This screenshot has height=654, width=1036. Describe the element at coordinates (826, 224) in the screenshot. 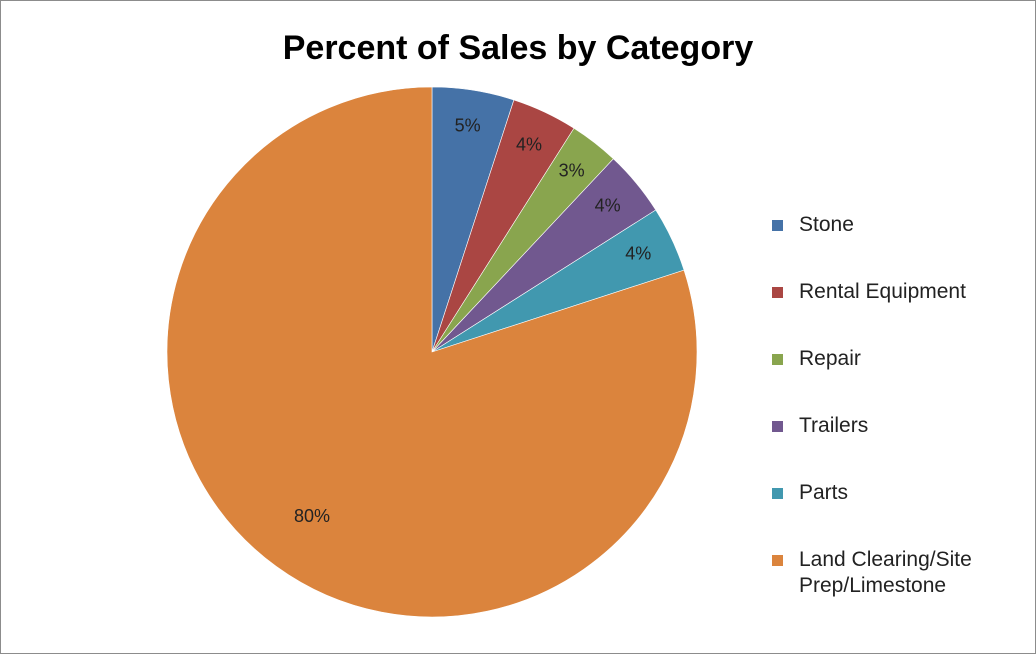

I see `legend-label: Stone` at that location.